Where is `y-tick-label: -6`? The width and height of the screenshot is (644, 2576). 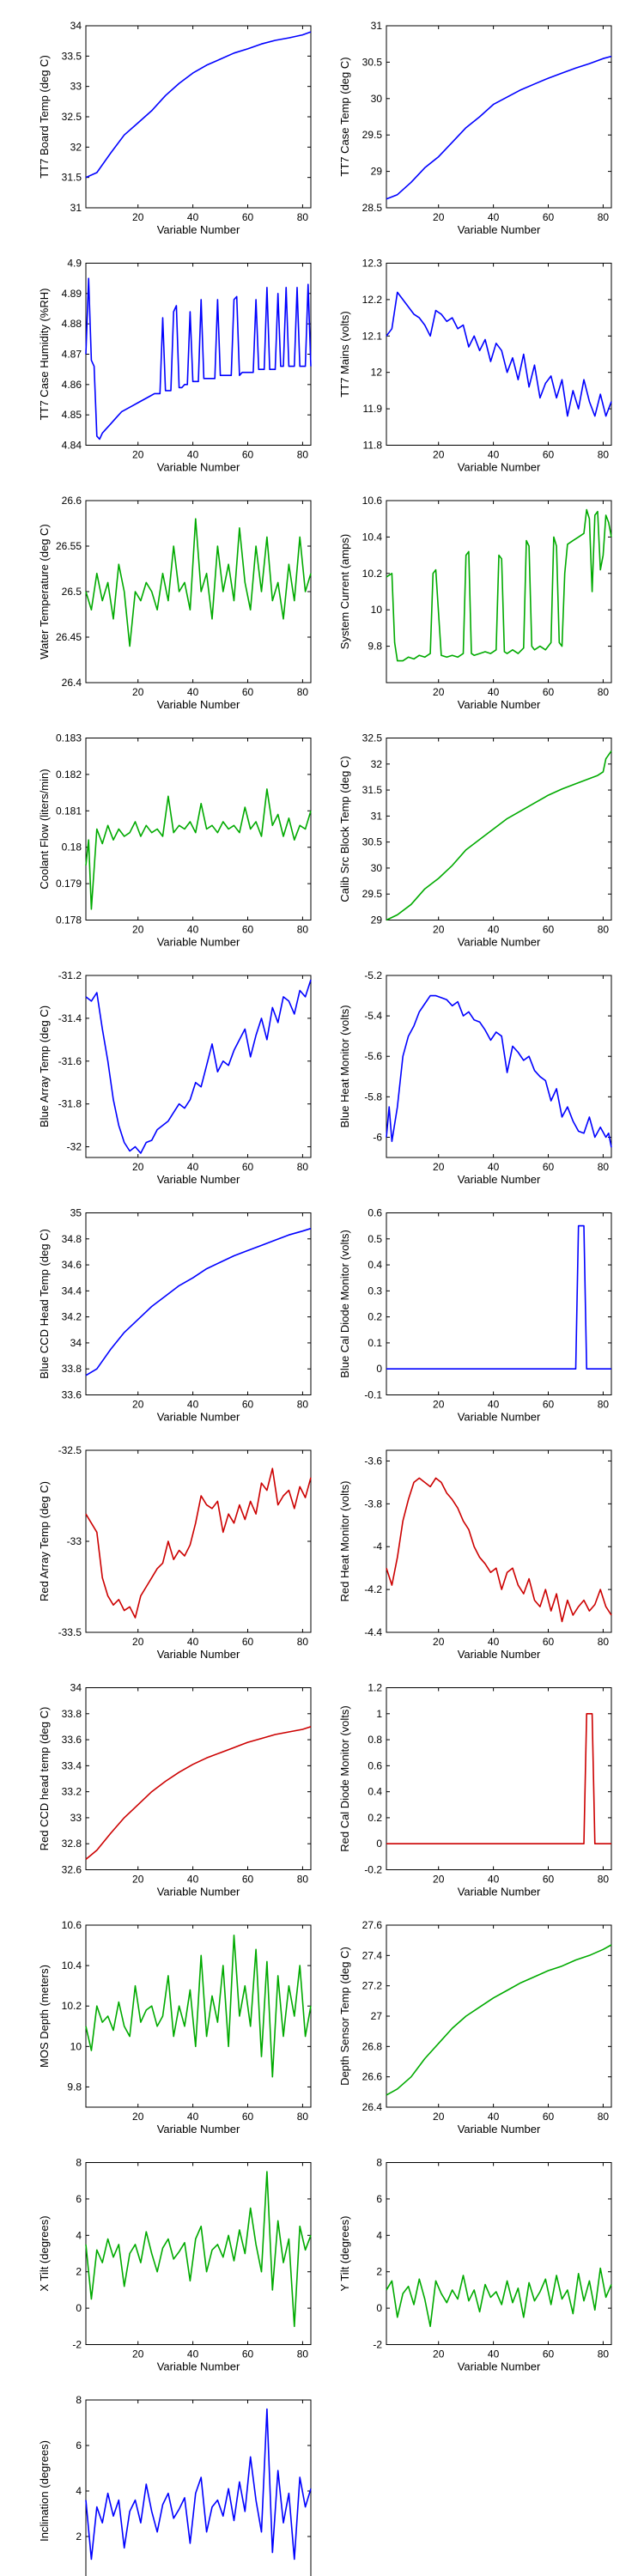
y-tick-label: -6 is located at coordinates (377, 1137).